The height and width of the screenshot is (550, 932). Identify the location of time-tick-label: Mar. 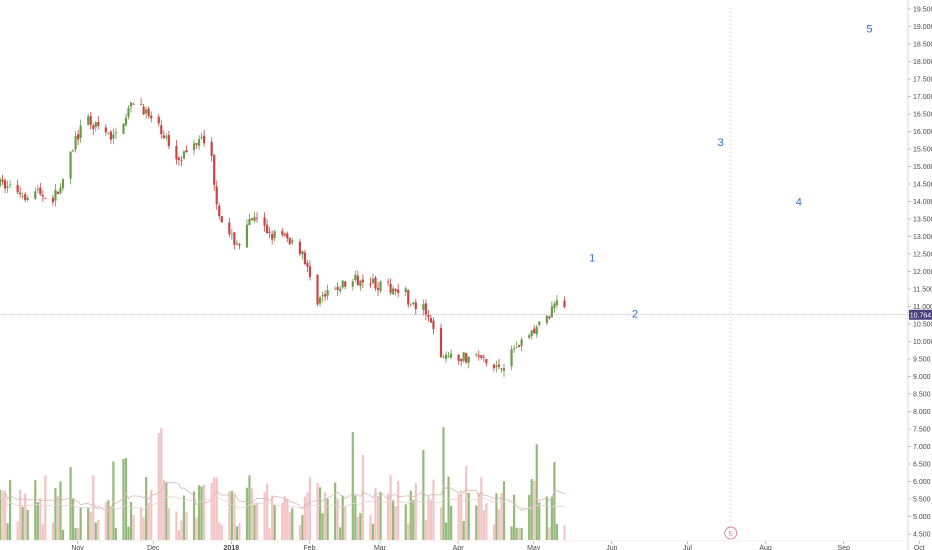
(380, 547).